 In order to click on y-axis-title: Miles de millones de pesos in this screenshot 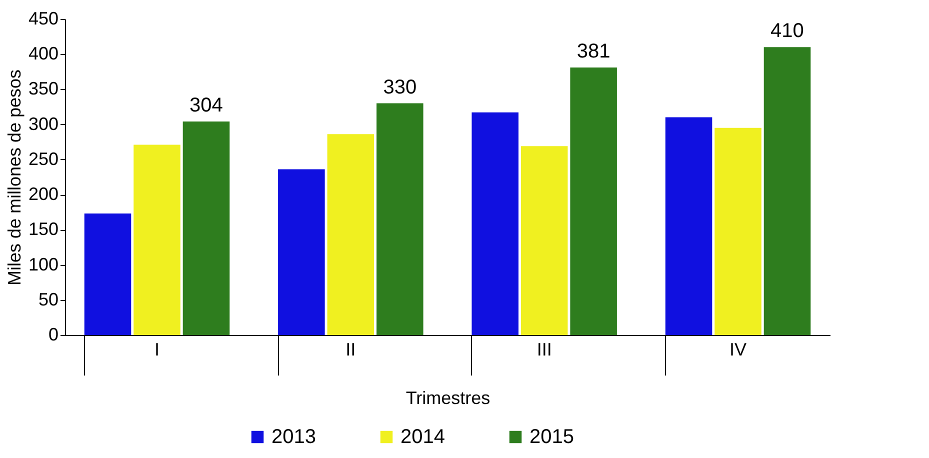, I will do `click(14, 177)`.